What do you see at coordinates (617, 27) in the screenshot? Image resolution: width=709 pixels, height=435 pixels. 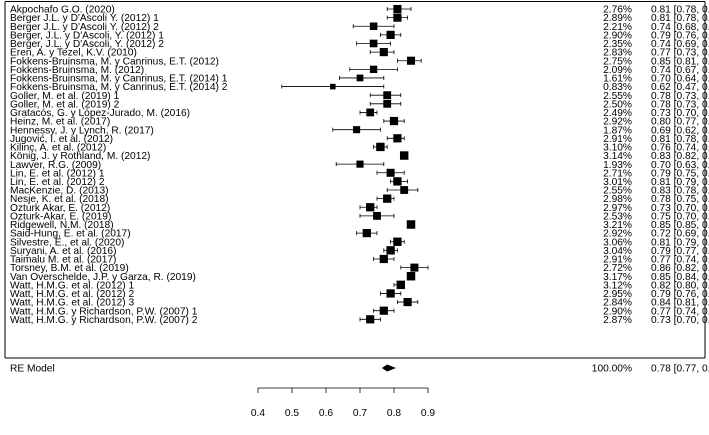 I see `study-weight: 2.21%` at bounding box center [617, 27].